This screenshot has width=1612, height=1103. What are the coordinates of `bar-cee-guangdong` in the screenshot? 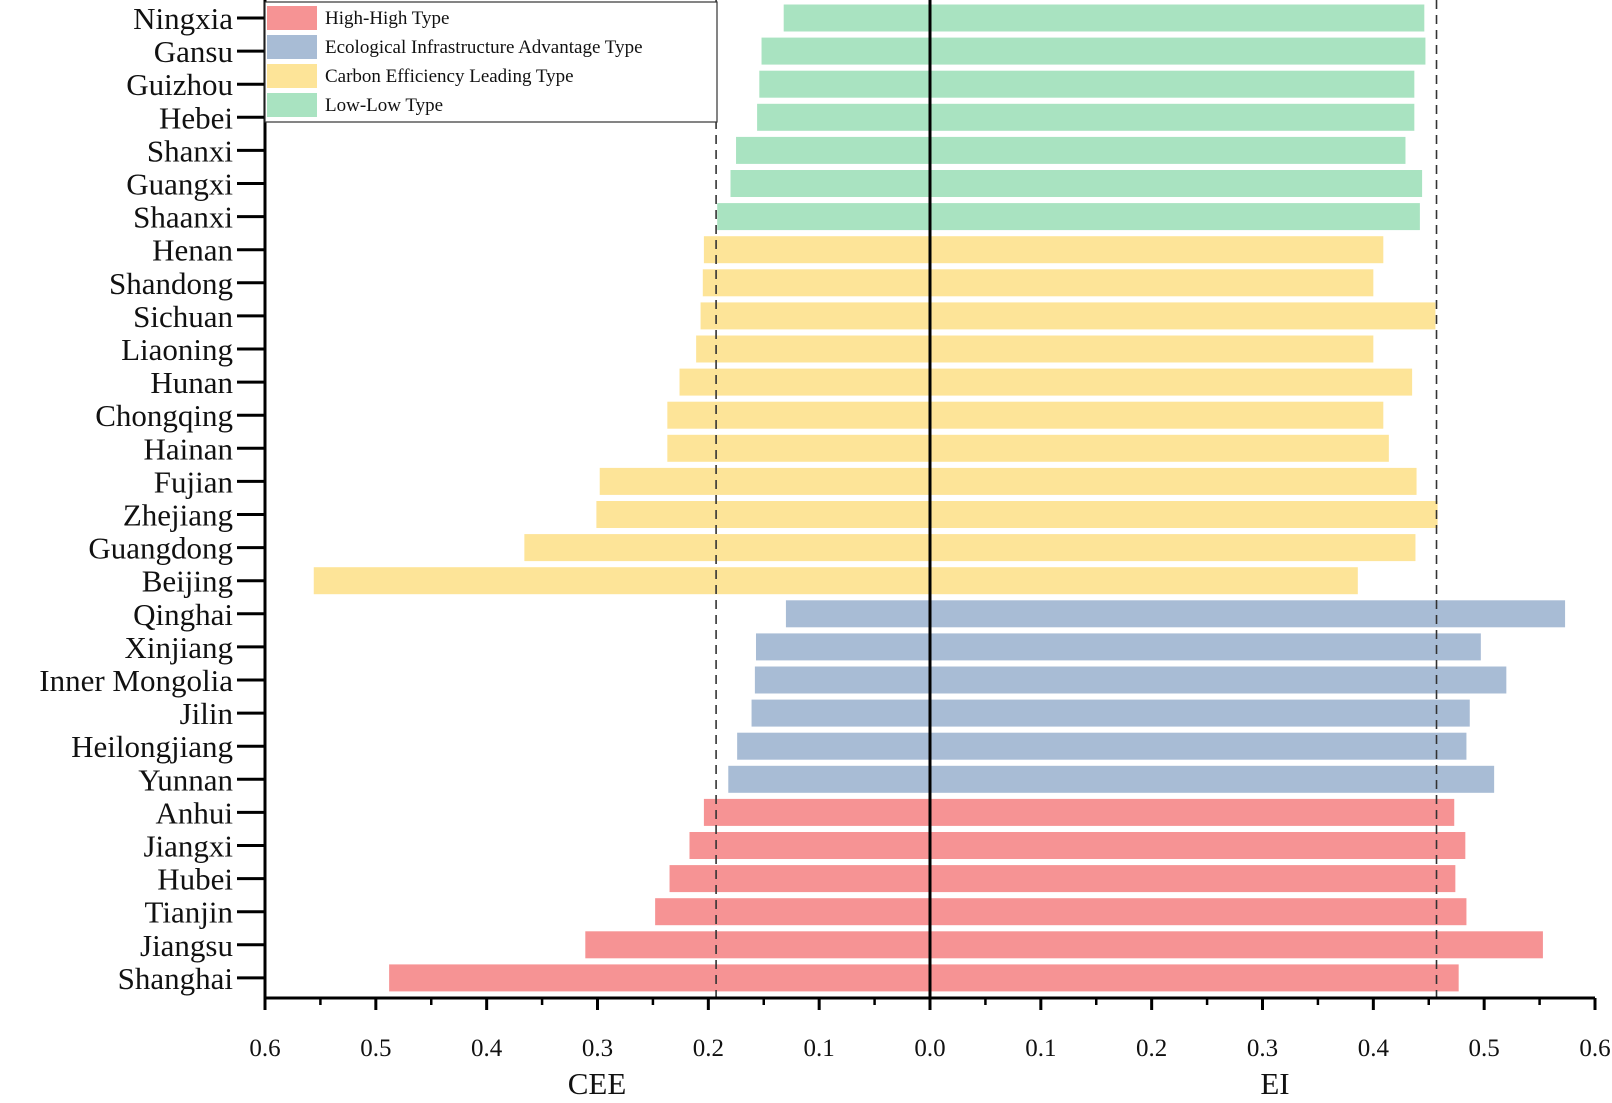 It's located at (727, 548).